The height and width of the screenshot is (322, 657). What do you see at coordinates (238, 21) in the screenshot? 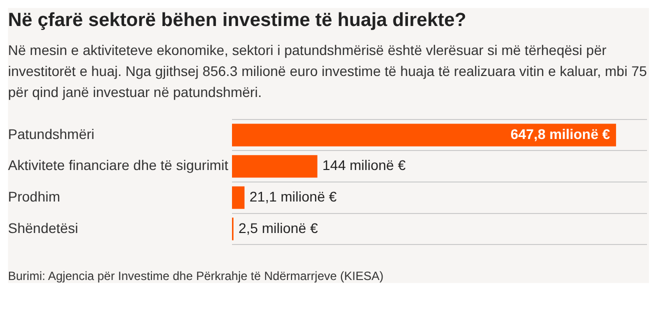
I see `chart-title: Në çfarë sektorë bëhen investime të huaja direkte?` at bounding box center [238, 21].